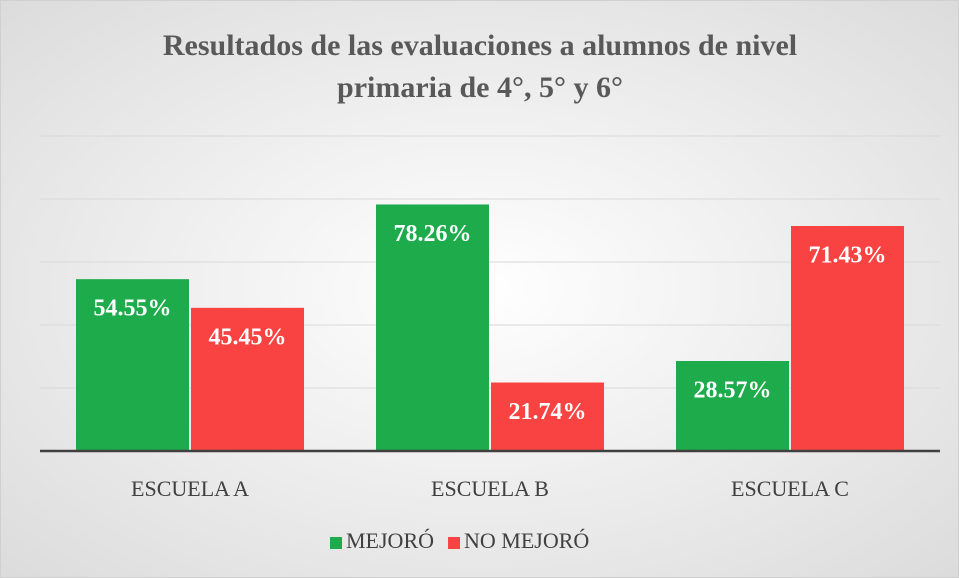  What do you see at coordinates (733, 391) in the screenshot?
I see `data-label: 28.57%` at bounding box center [733, 391].